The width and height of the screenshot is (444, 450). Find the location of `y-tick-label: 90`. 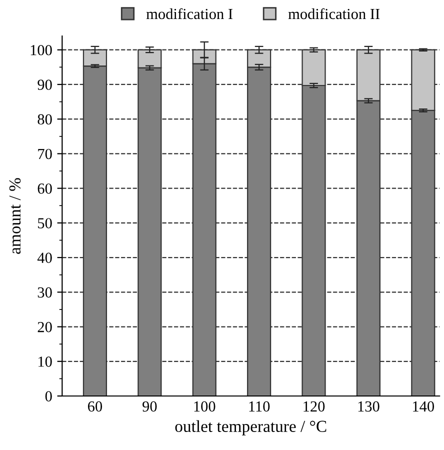

y-tick-label: 90 is located at coordinates (45, 85).